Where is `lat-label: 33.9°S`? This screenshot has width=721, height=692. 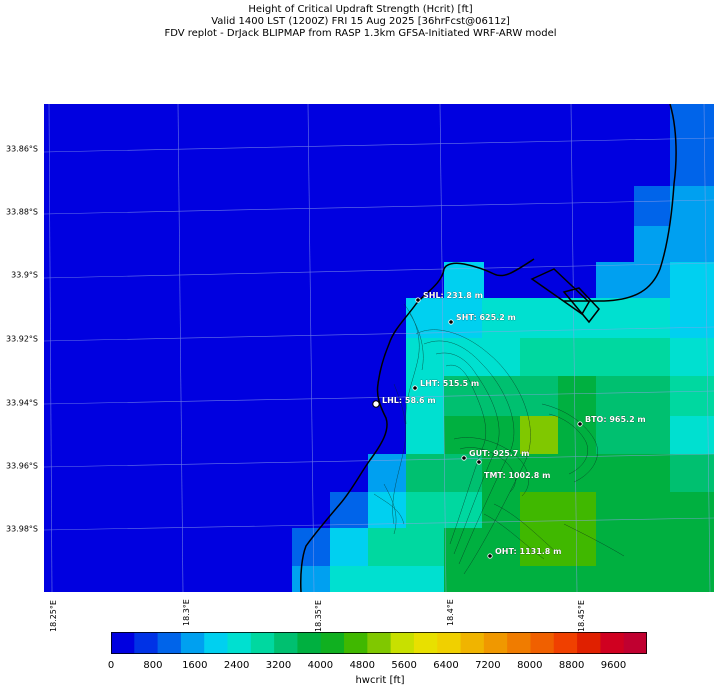 lat-label: 33.9°S is located at coordinates (24, 275).